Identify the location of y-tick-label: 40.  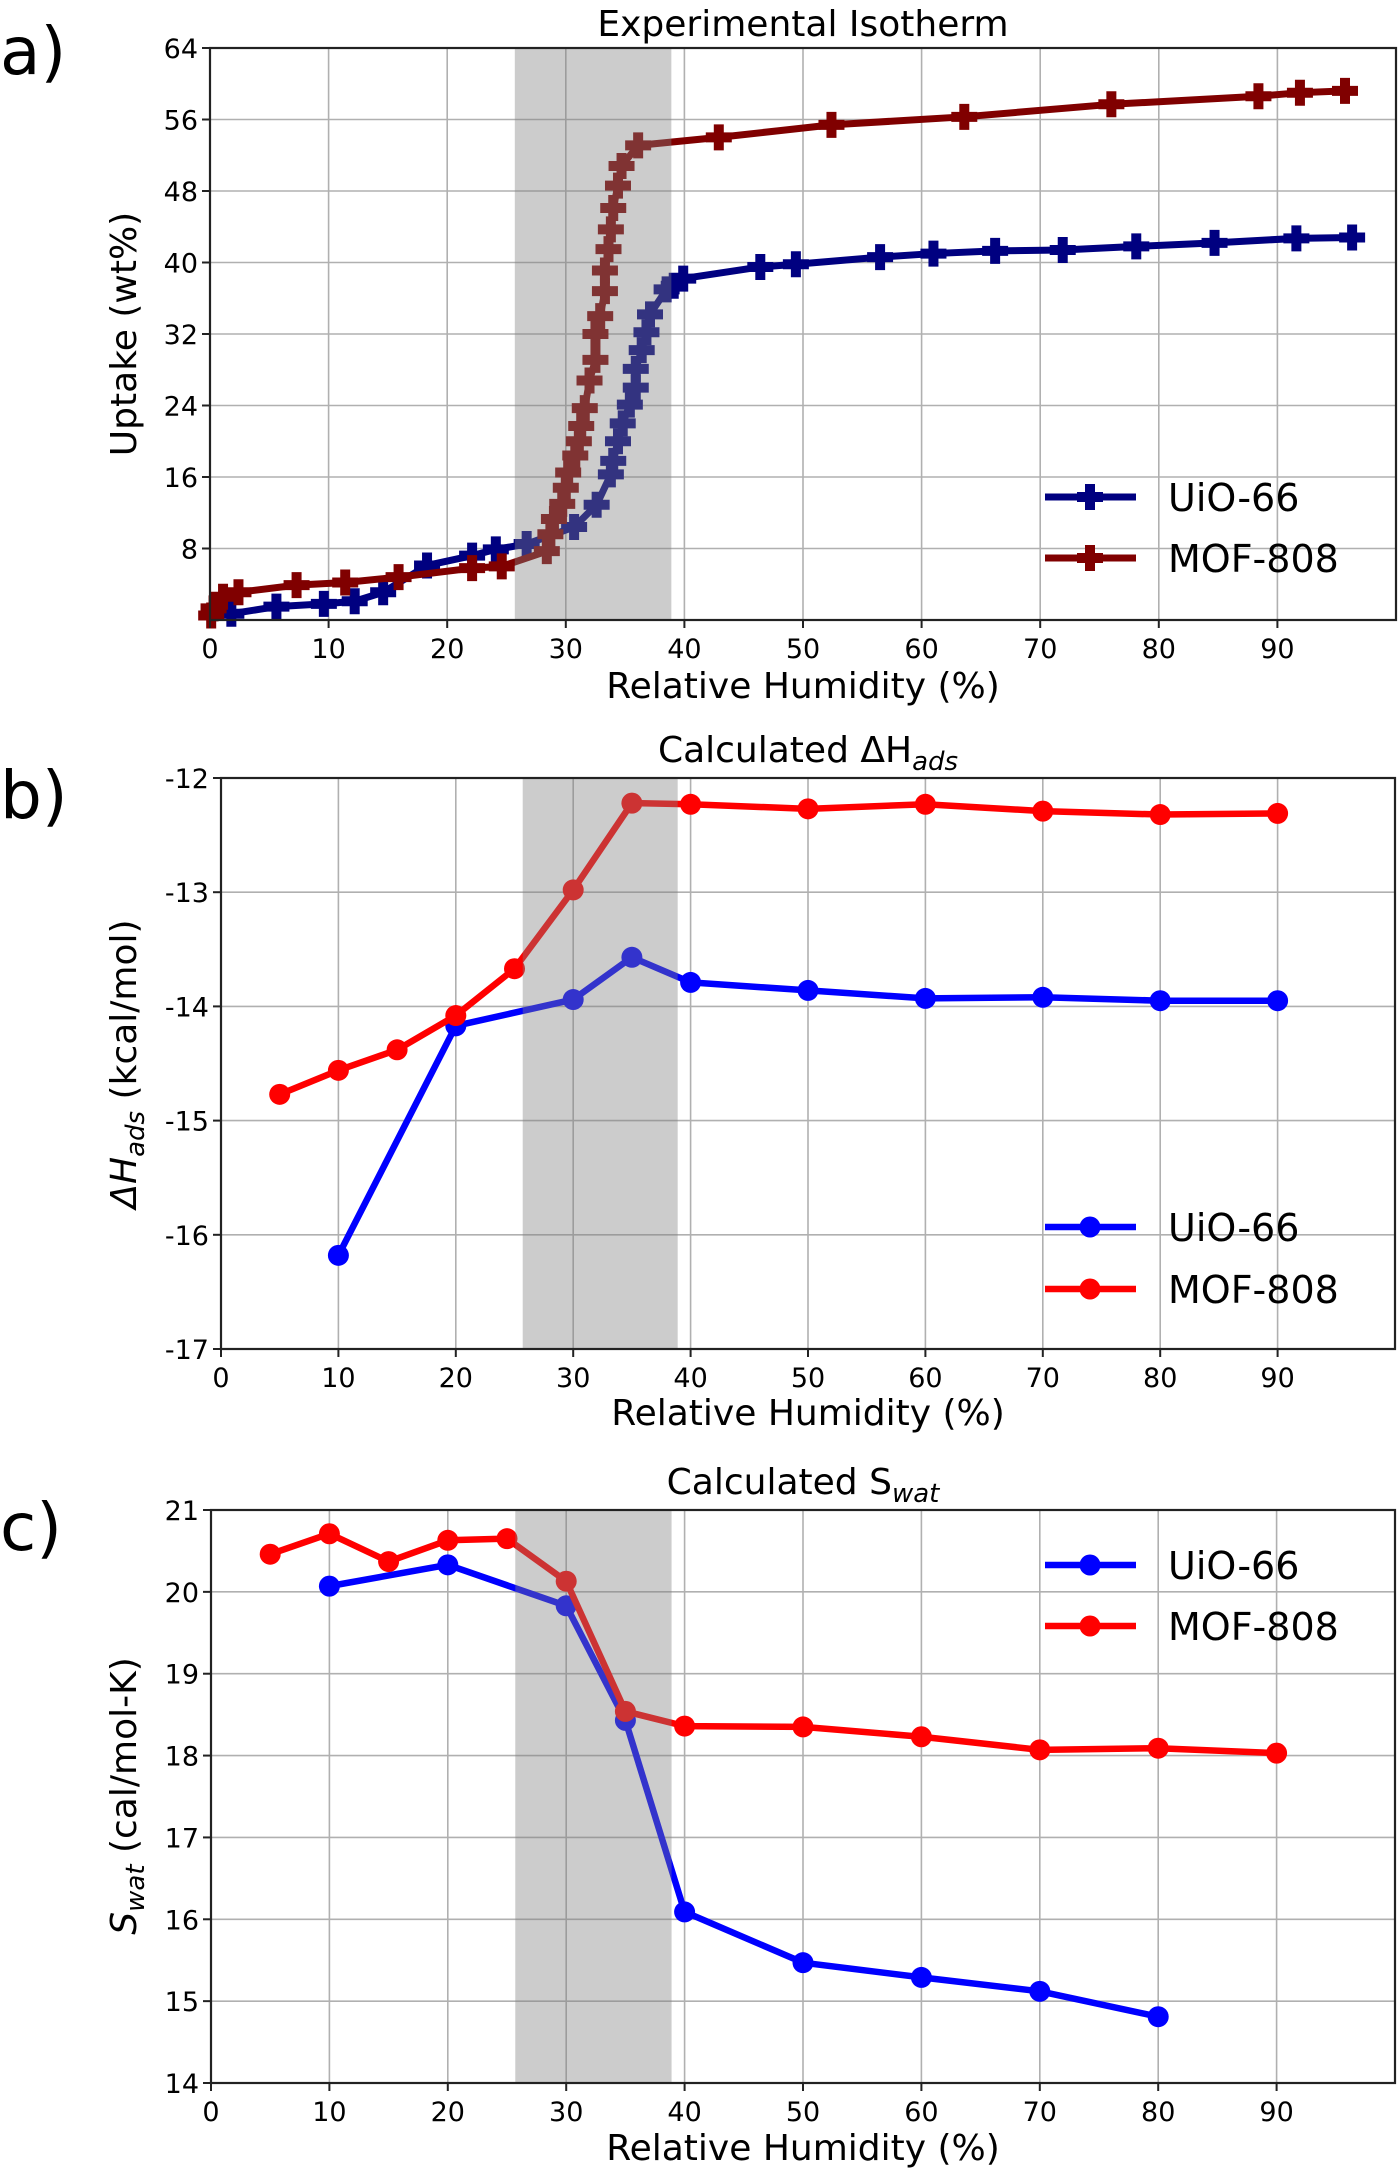
(181, 264).